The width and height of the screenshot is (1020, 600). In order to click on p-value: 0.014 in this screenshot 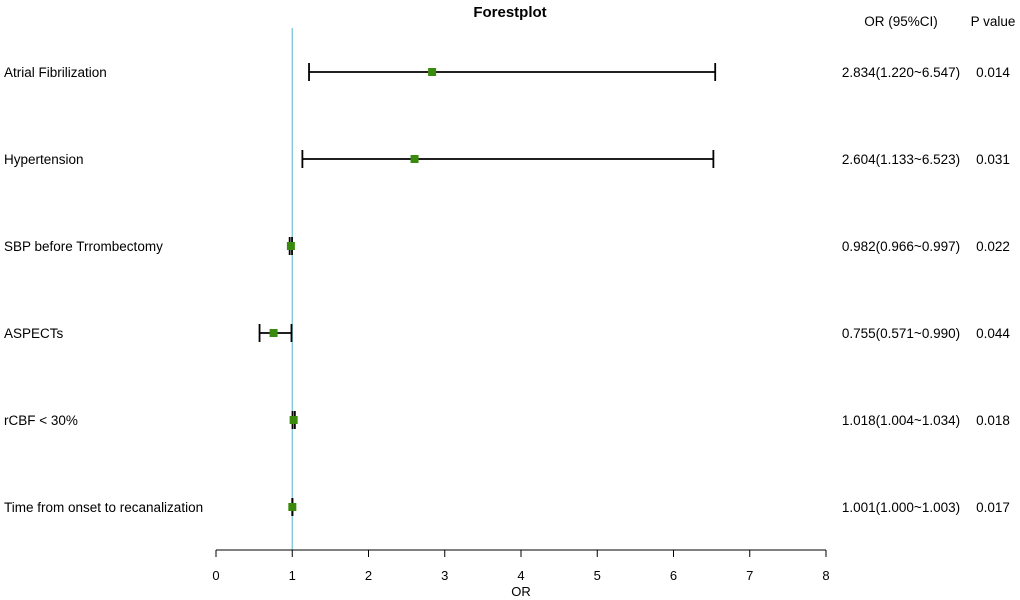, I will do `click(993, 72)`.